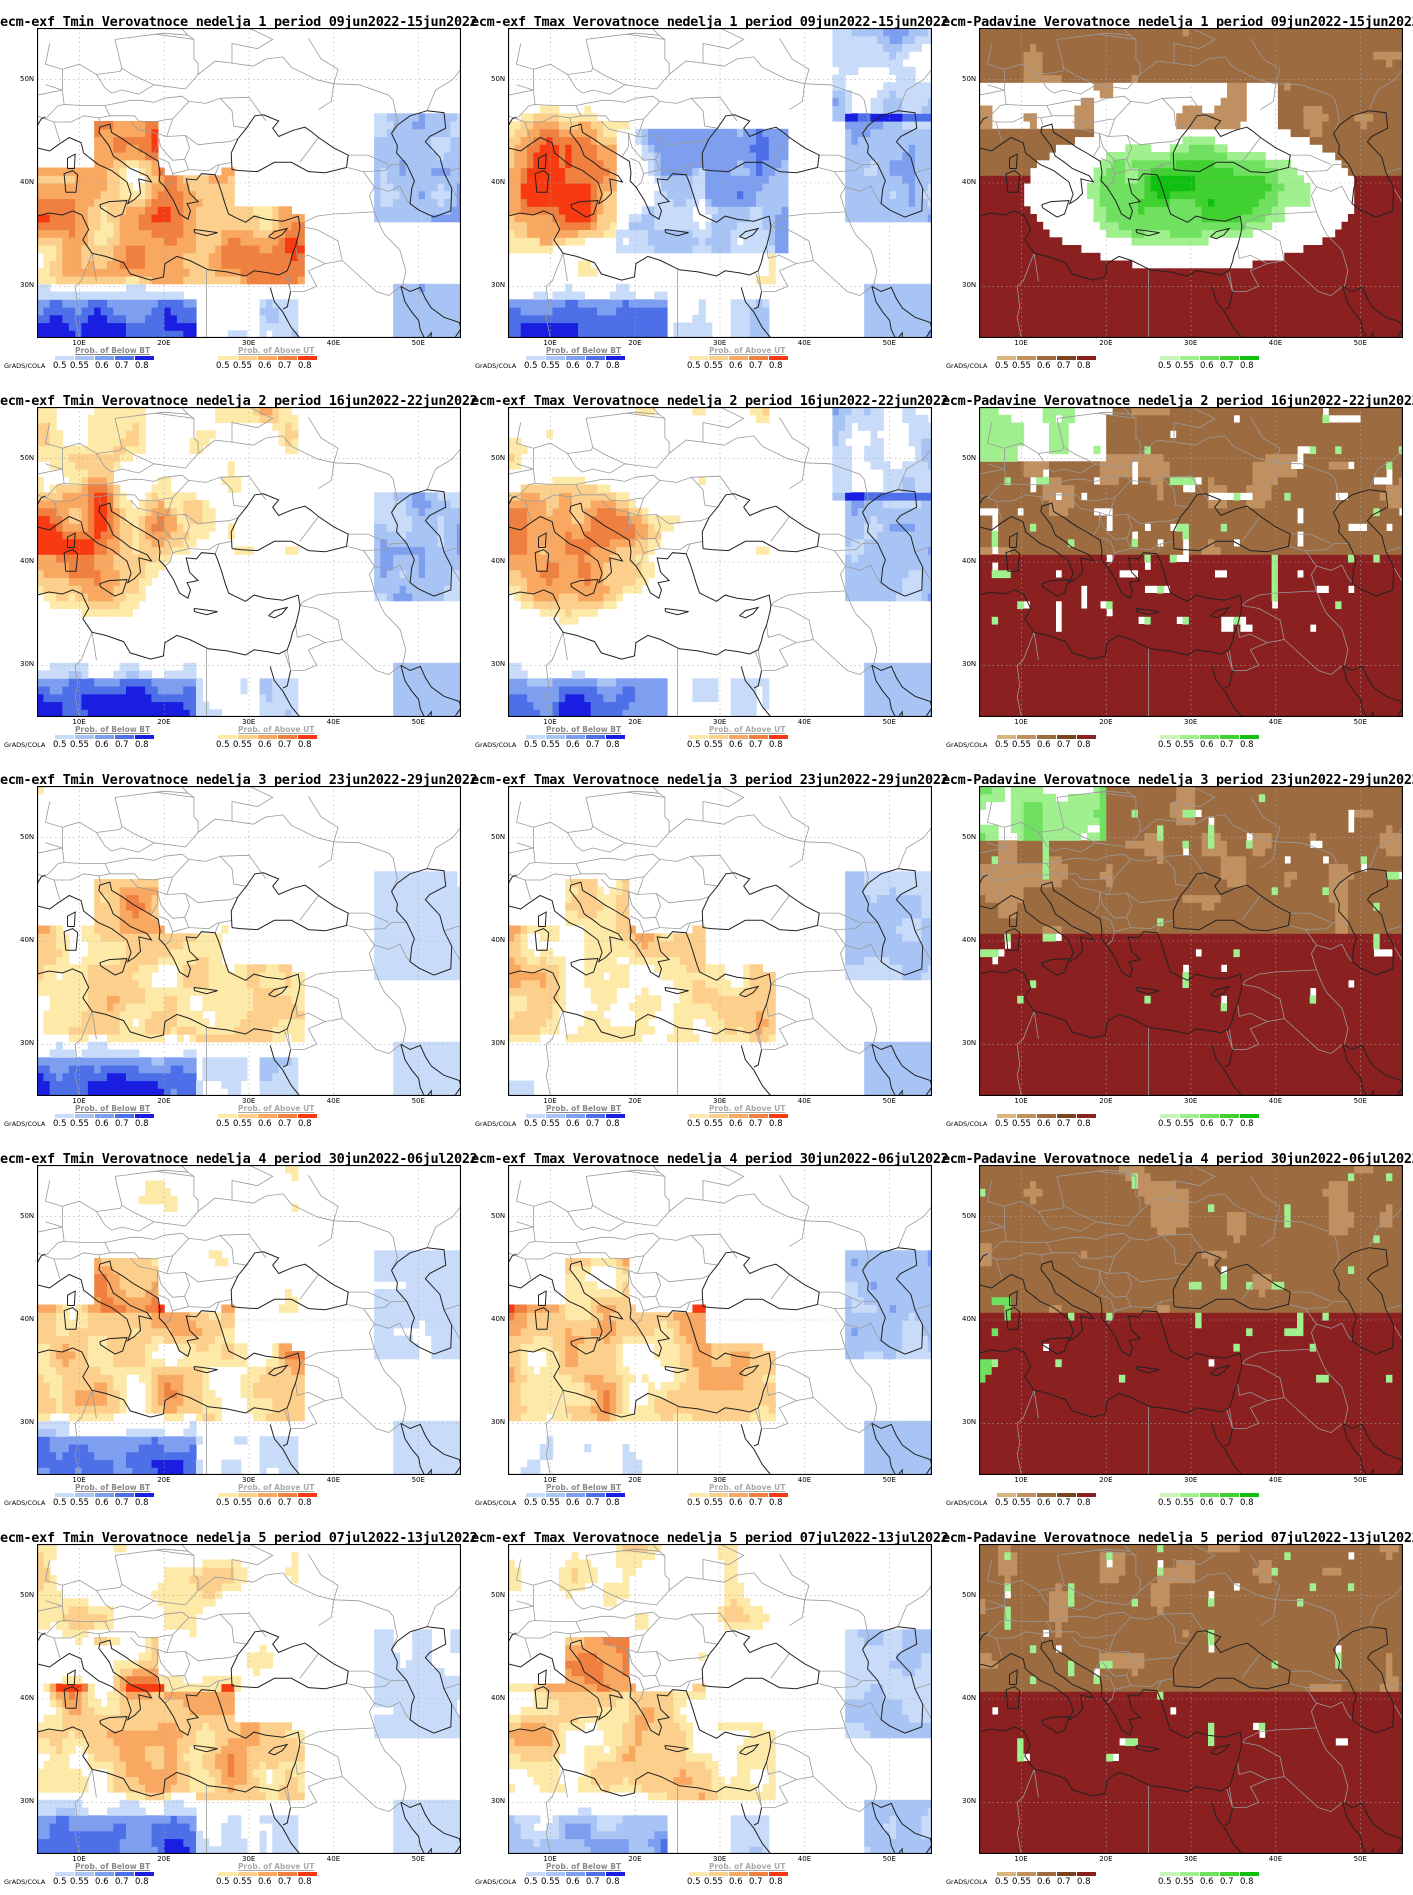  Describe the element at coordinates (1219, 1877) in the screenshot. I see `colorbar-wet: 0.5 0.55 0.6 0.7 0.8` at that location.